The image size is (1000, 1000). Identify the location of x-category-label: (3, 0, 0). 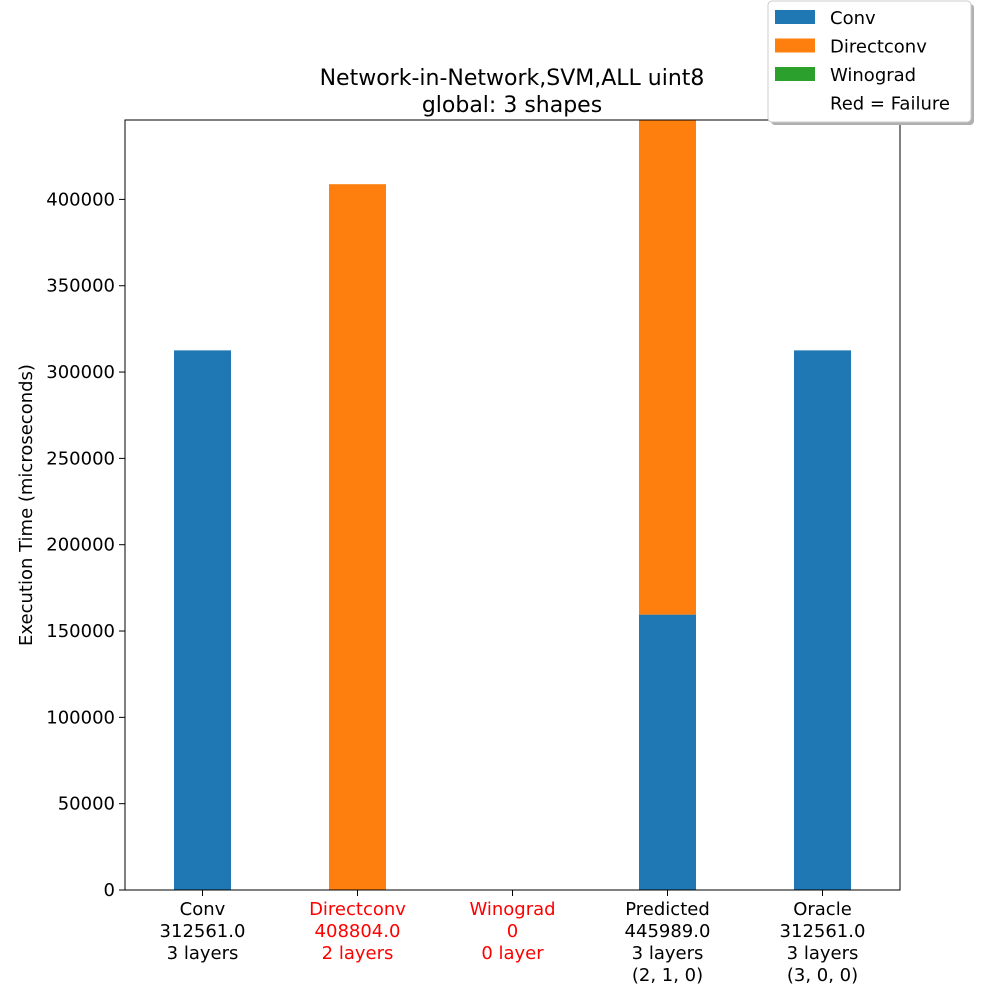
(822, 975).